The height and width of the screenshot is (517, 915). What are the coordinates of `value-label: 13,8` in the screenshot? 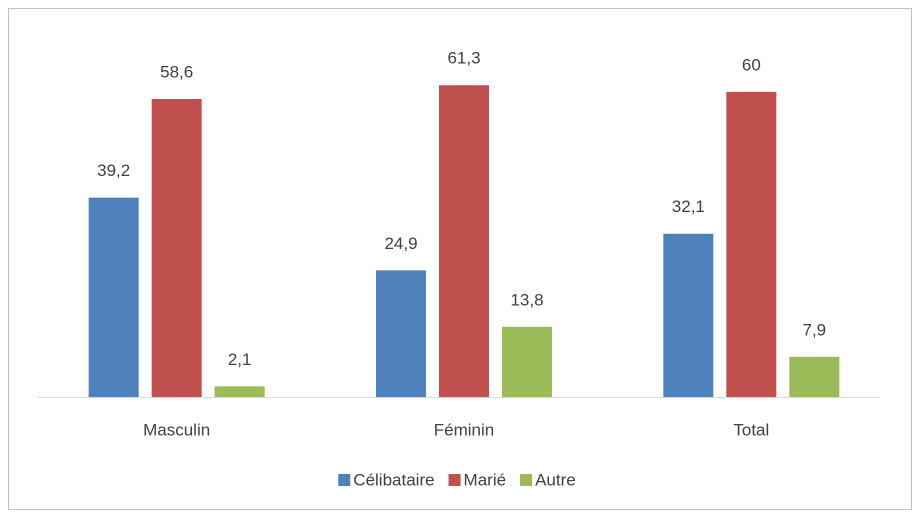 It's located at (526, 299).